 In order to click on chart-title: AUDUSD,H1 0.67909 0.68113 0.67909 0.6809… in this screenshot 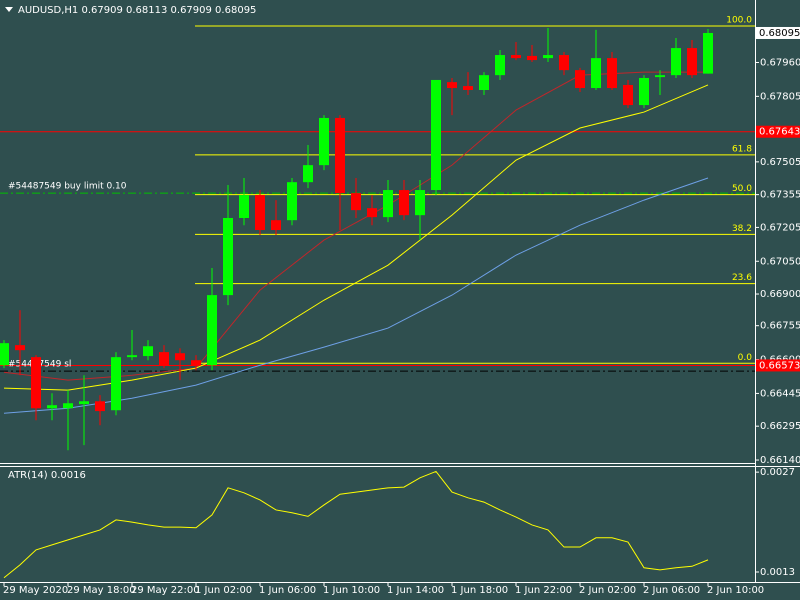, I will do `click(137, 10)`.